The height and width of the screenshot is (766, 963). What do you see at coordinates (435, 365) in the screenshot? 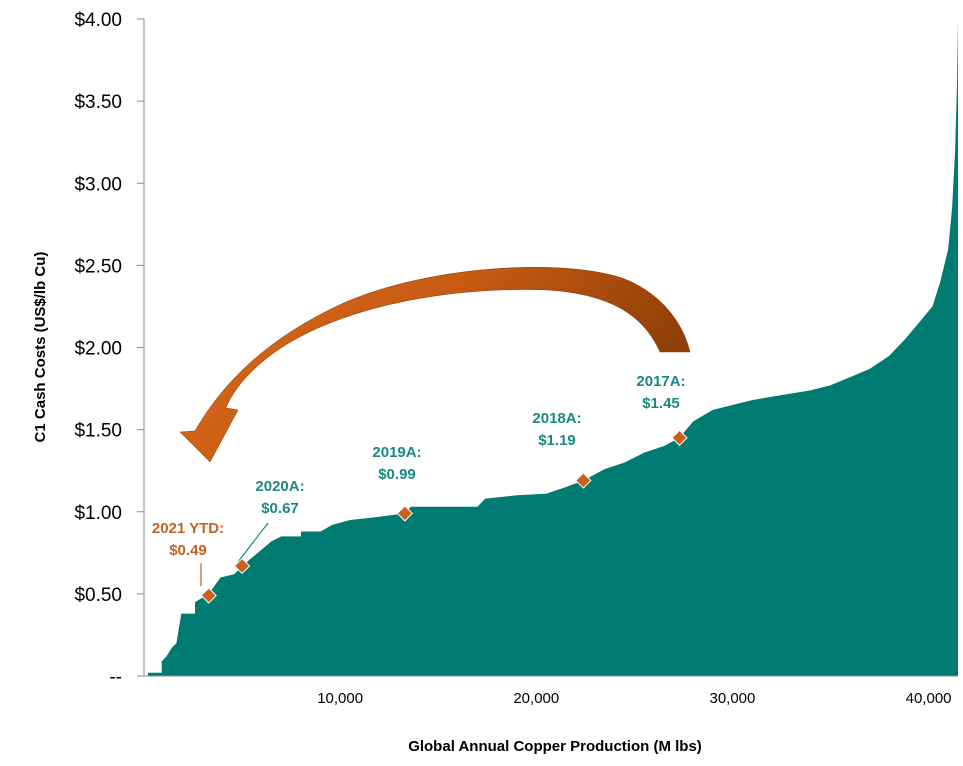
I see `curved-arrow-icon` at bounding box center [435, 365].